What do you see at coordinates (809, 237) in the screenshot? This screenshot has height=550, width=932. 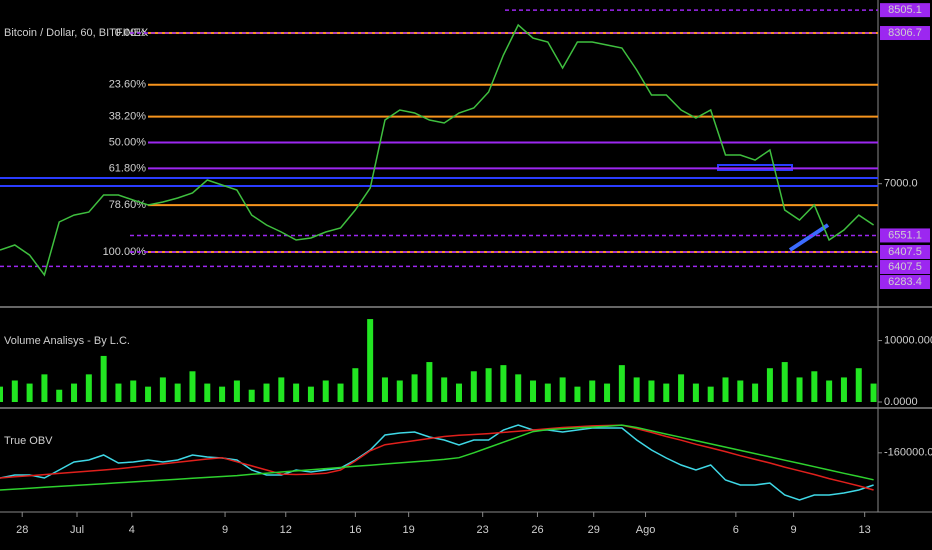 I see `trend-line` at bounding box center [809, 237].